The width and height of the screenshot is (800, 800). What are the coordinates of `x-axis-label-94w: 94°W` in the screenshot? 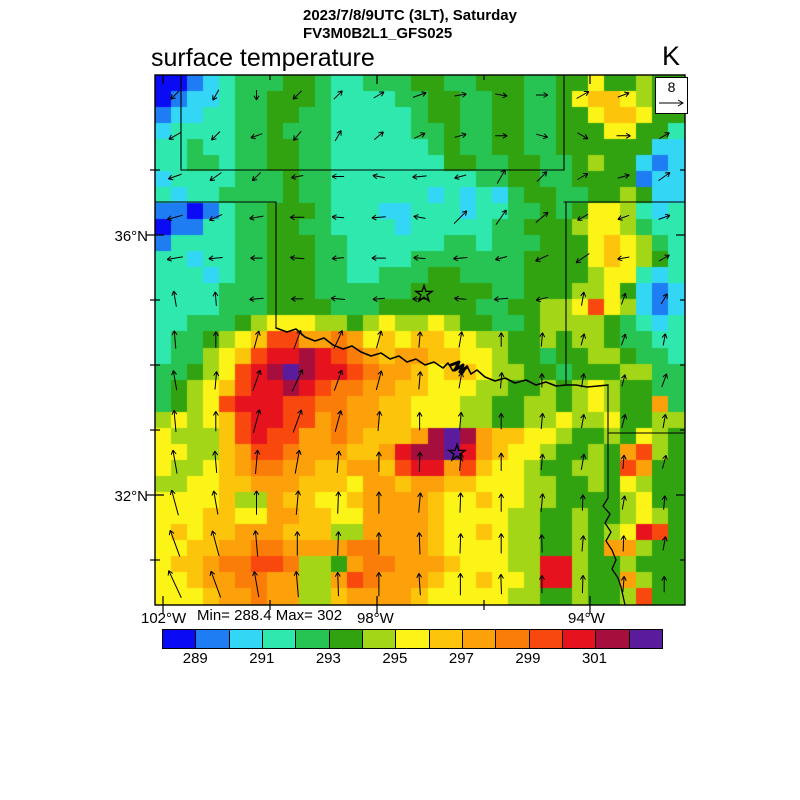 It's located at (586, 618).